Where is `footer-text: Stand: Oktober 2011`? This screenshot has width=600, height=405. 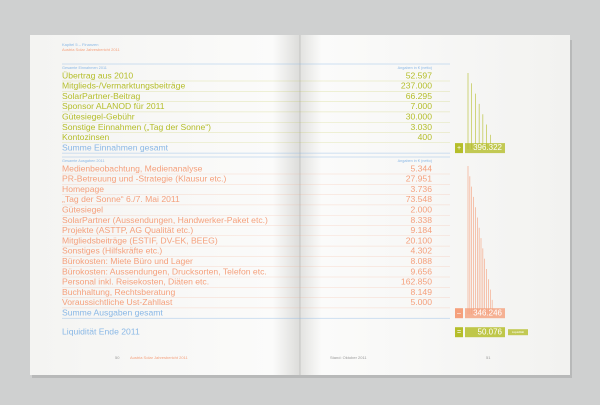
footer-text: Stand: Oktober 2011 is located at coordinates (348, 357).